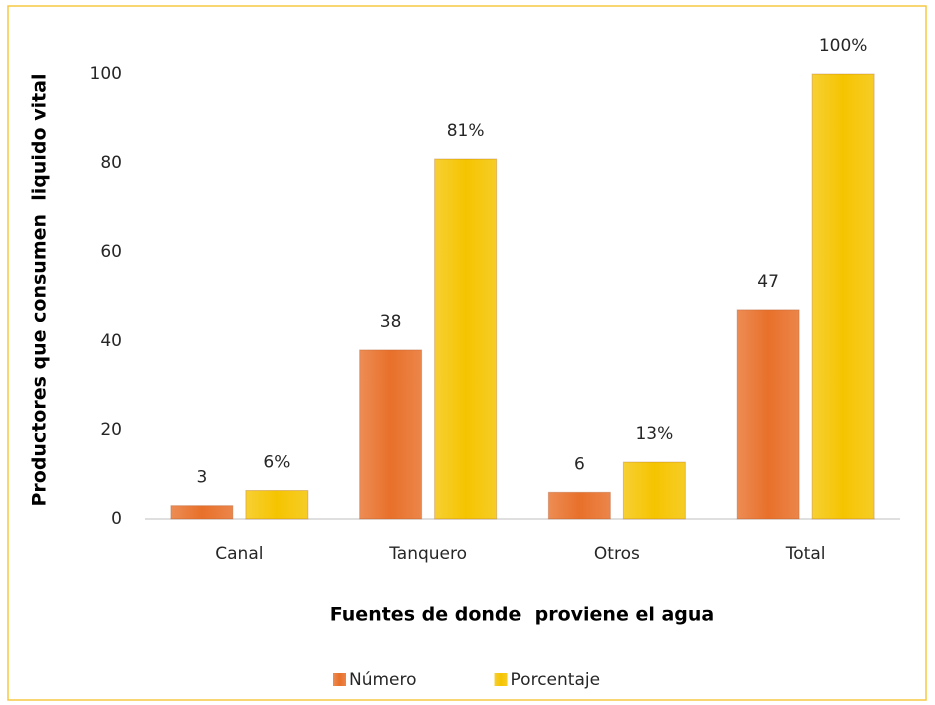 The width and height of the screenshot is (935, 705). What do you see at coordinates (116, 519) in the screenshot?
I see `y-tick-label: 0` at bounding box center [116, 519].